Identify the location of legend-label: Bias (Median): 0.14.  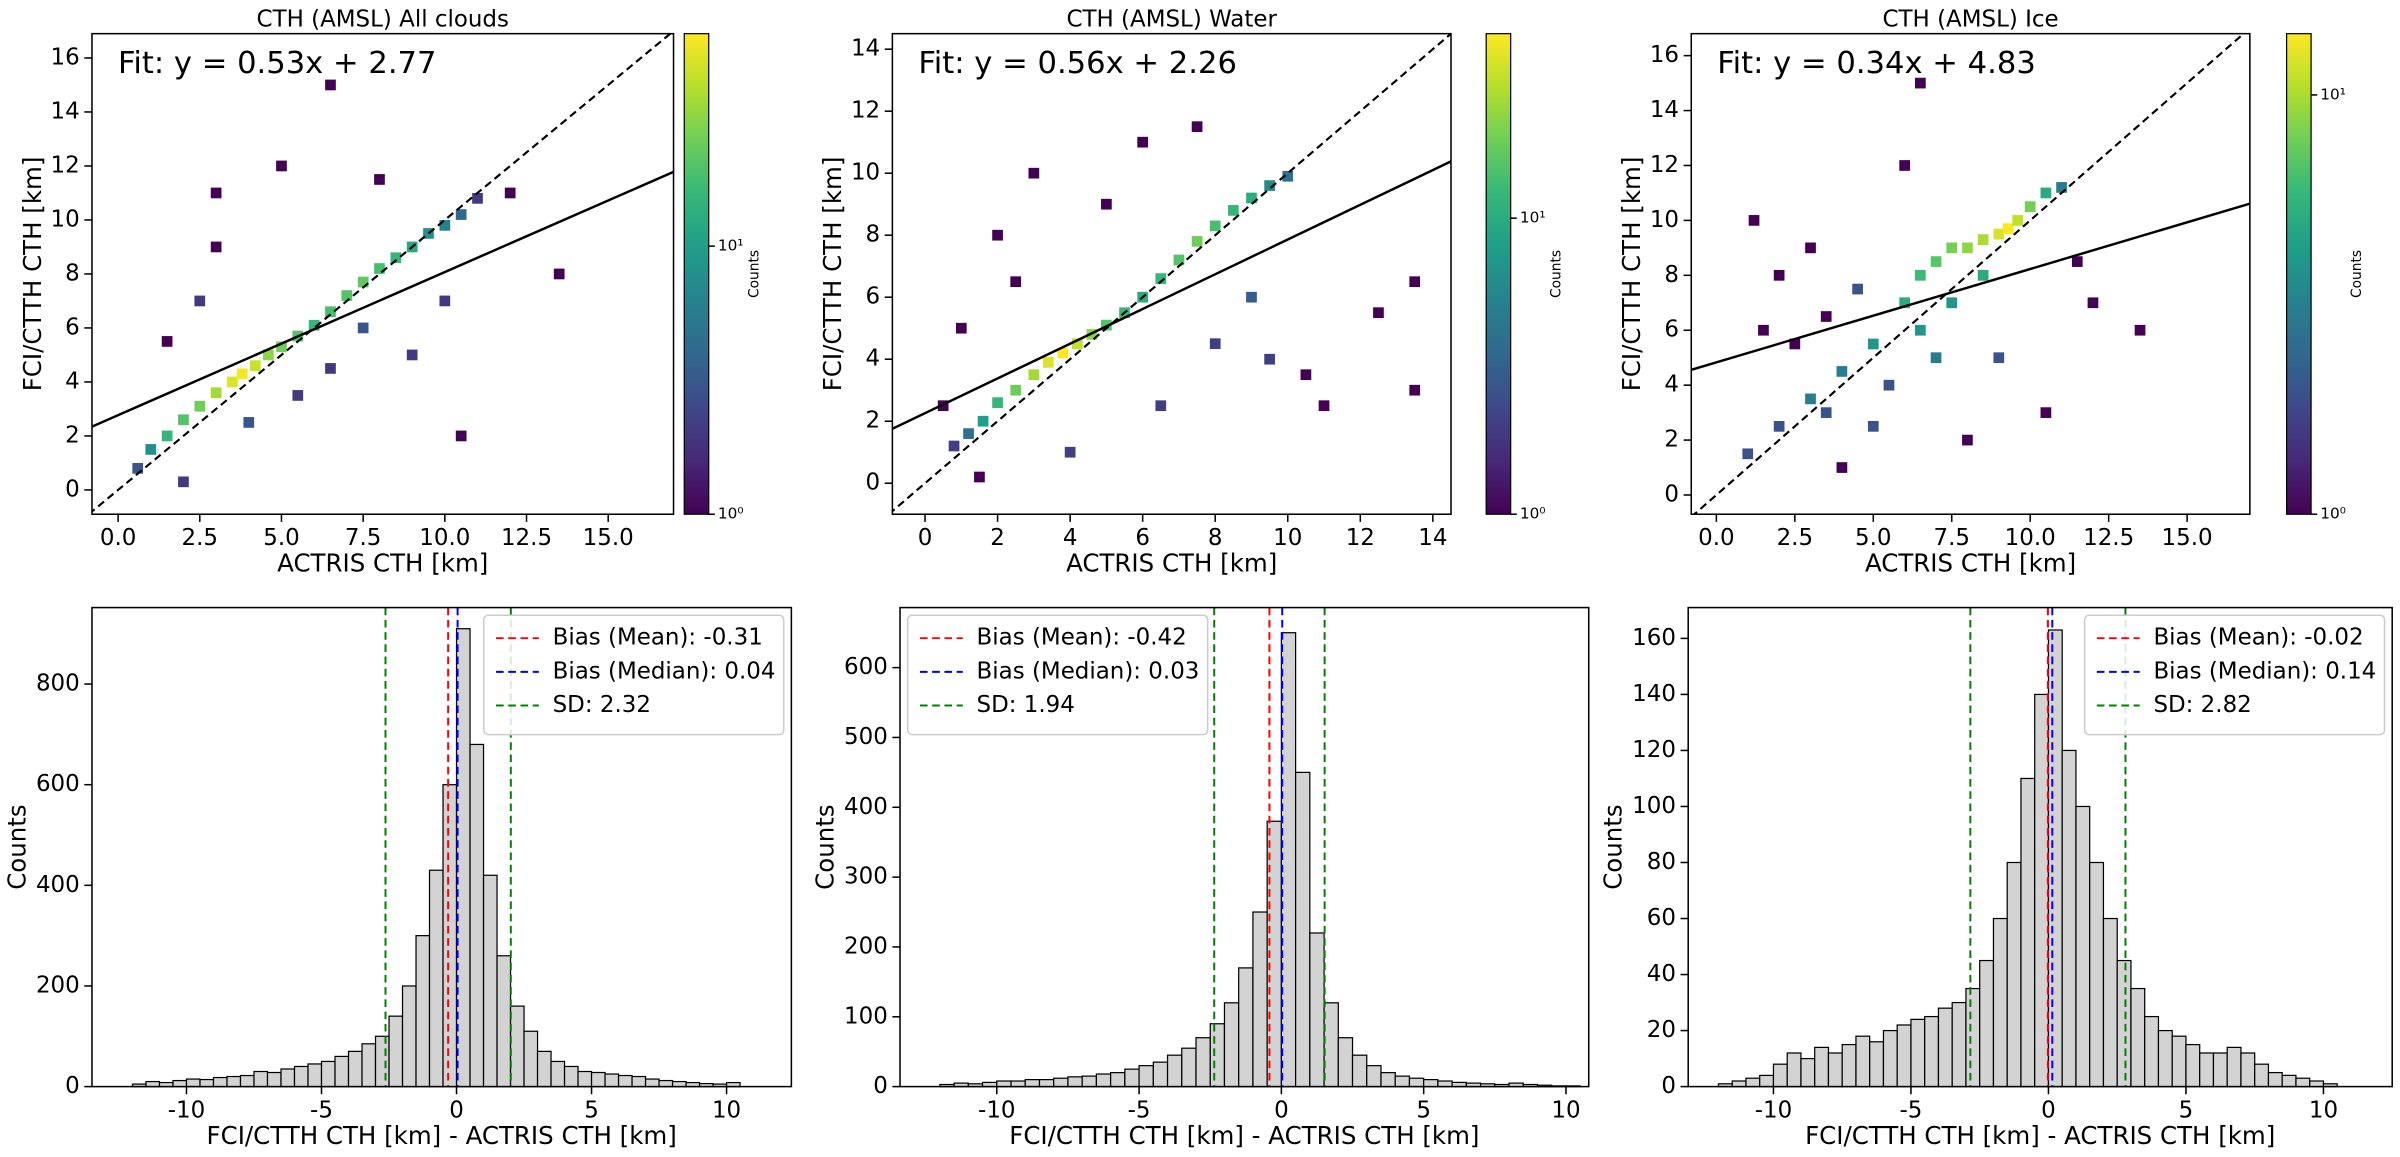
(2264, 671).